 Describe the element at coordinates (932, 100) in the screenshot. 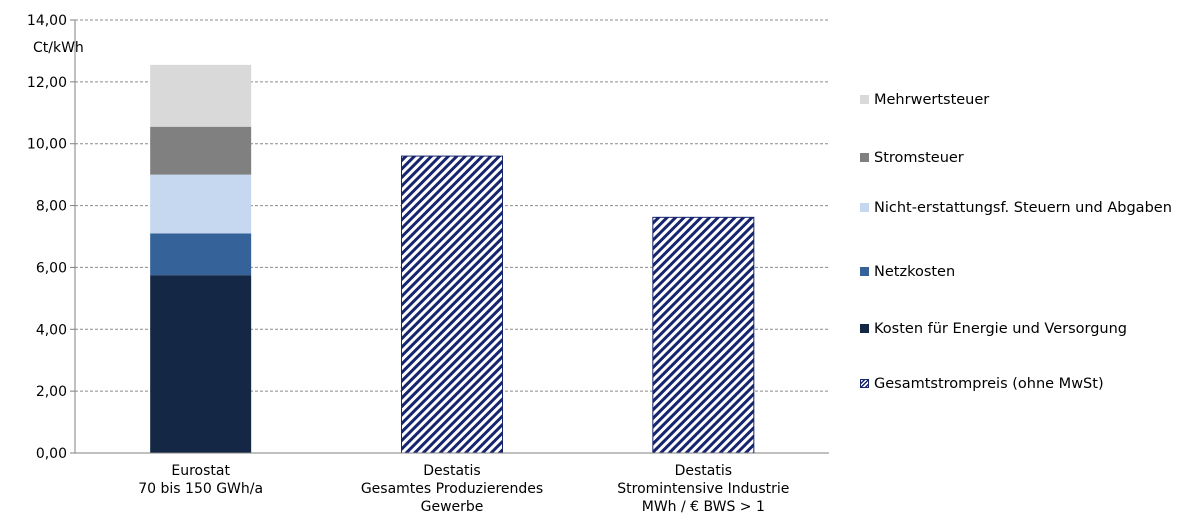

I see `legend-label: Mehrwertsteuer` at that location.